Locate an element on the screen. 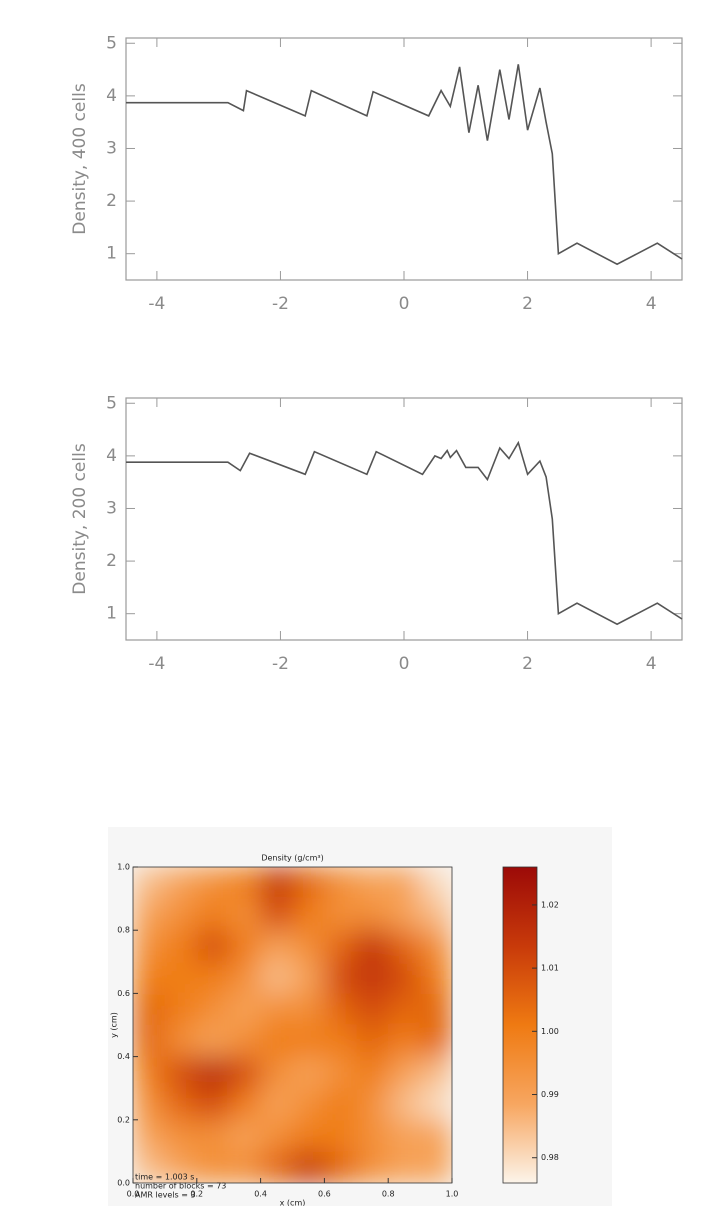 The image size is (721, 1206). x-tick-label: 0.0 is located at coordinates (133, 1194).